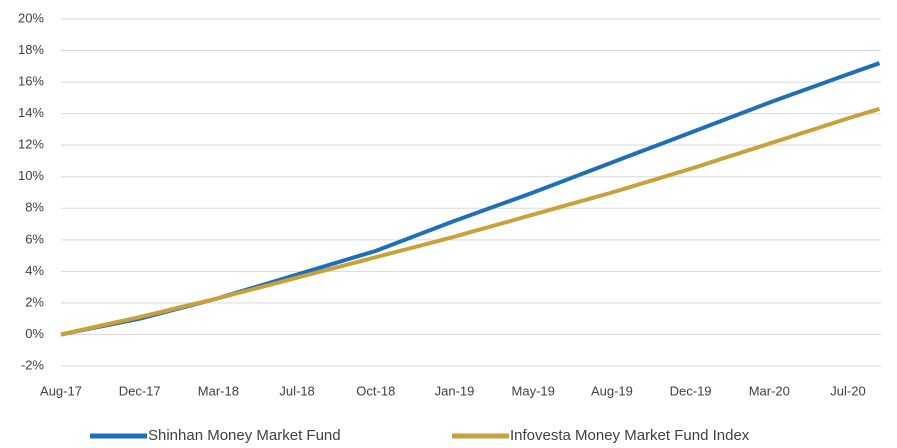 The height and width of the screenshot is (448, 897). What do you see at coordinates (691, 390) in the screenshot?
I see `x-tick-label: Dec-19` at bounding box center [691, 390].